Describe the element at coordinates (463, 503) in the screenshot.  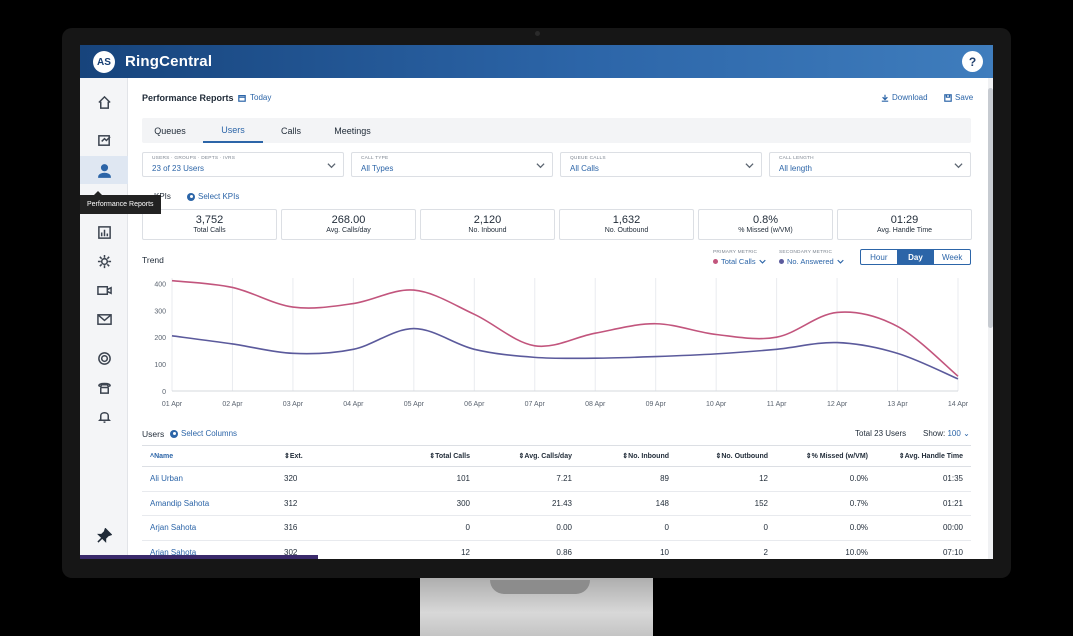
I see `cell-total-calls: 300` at that location.